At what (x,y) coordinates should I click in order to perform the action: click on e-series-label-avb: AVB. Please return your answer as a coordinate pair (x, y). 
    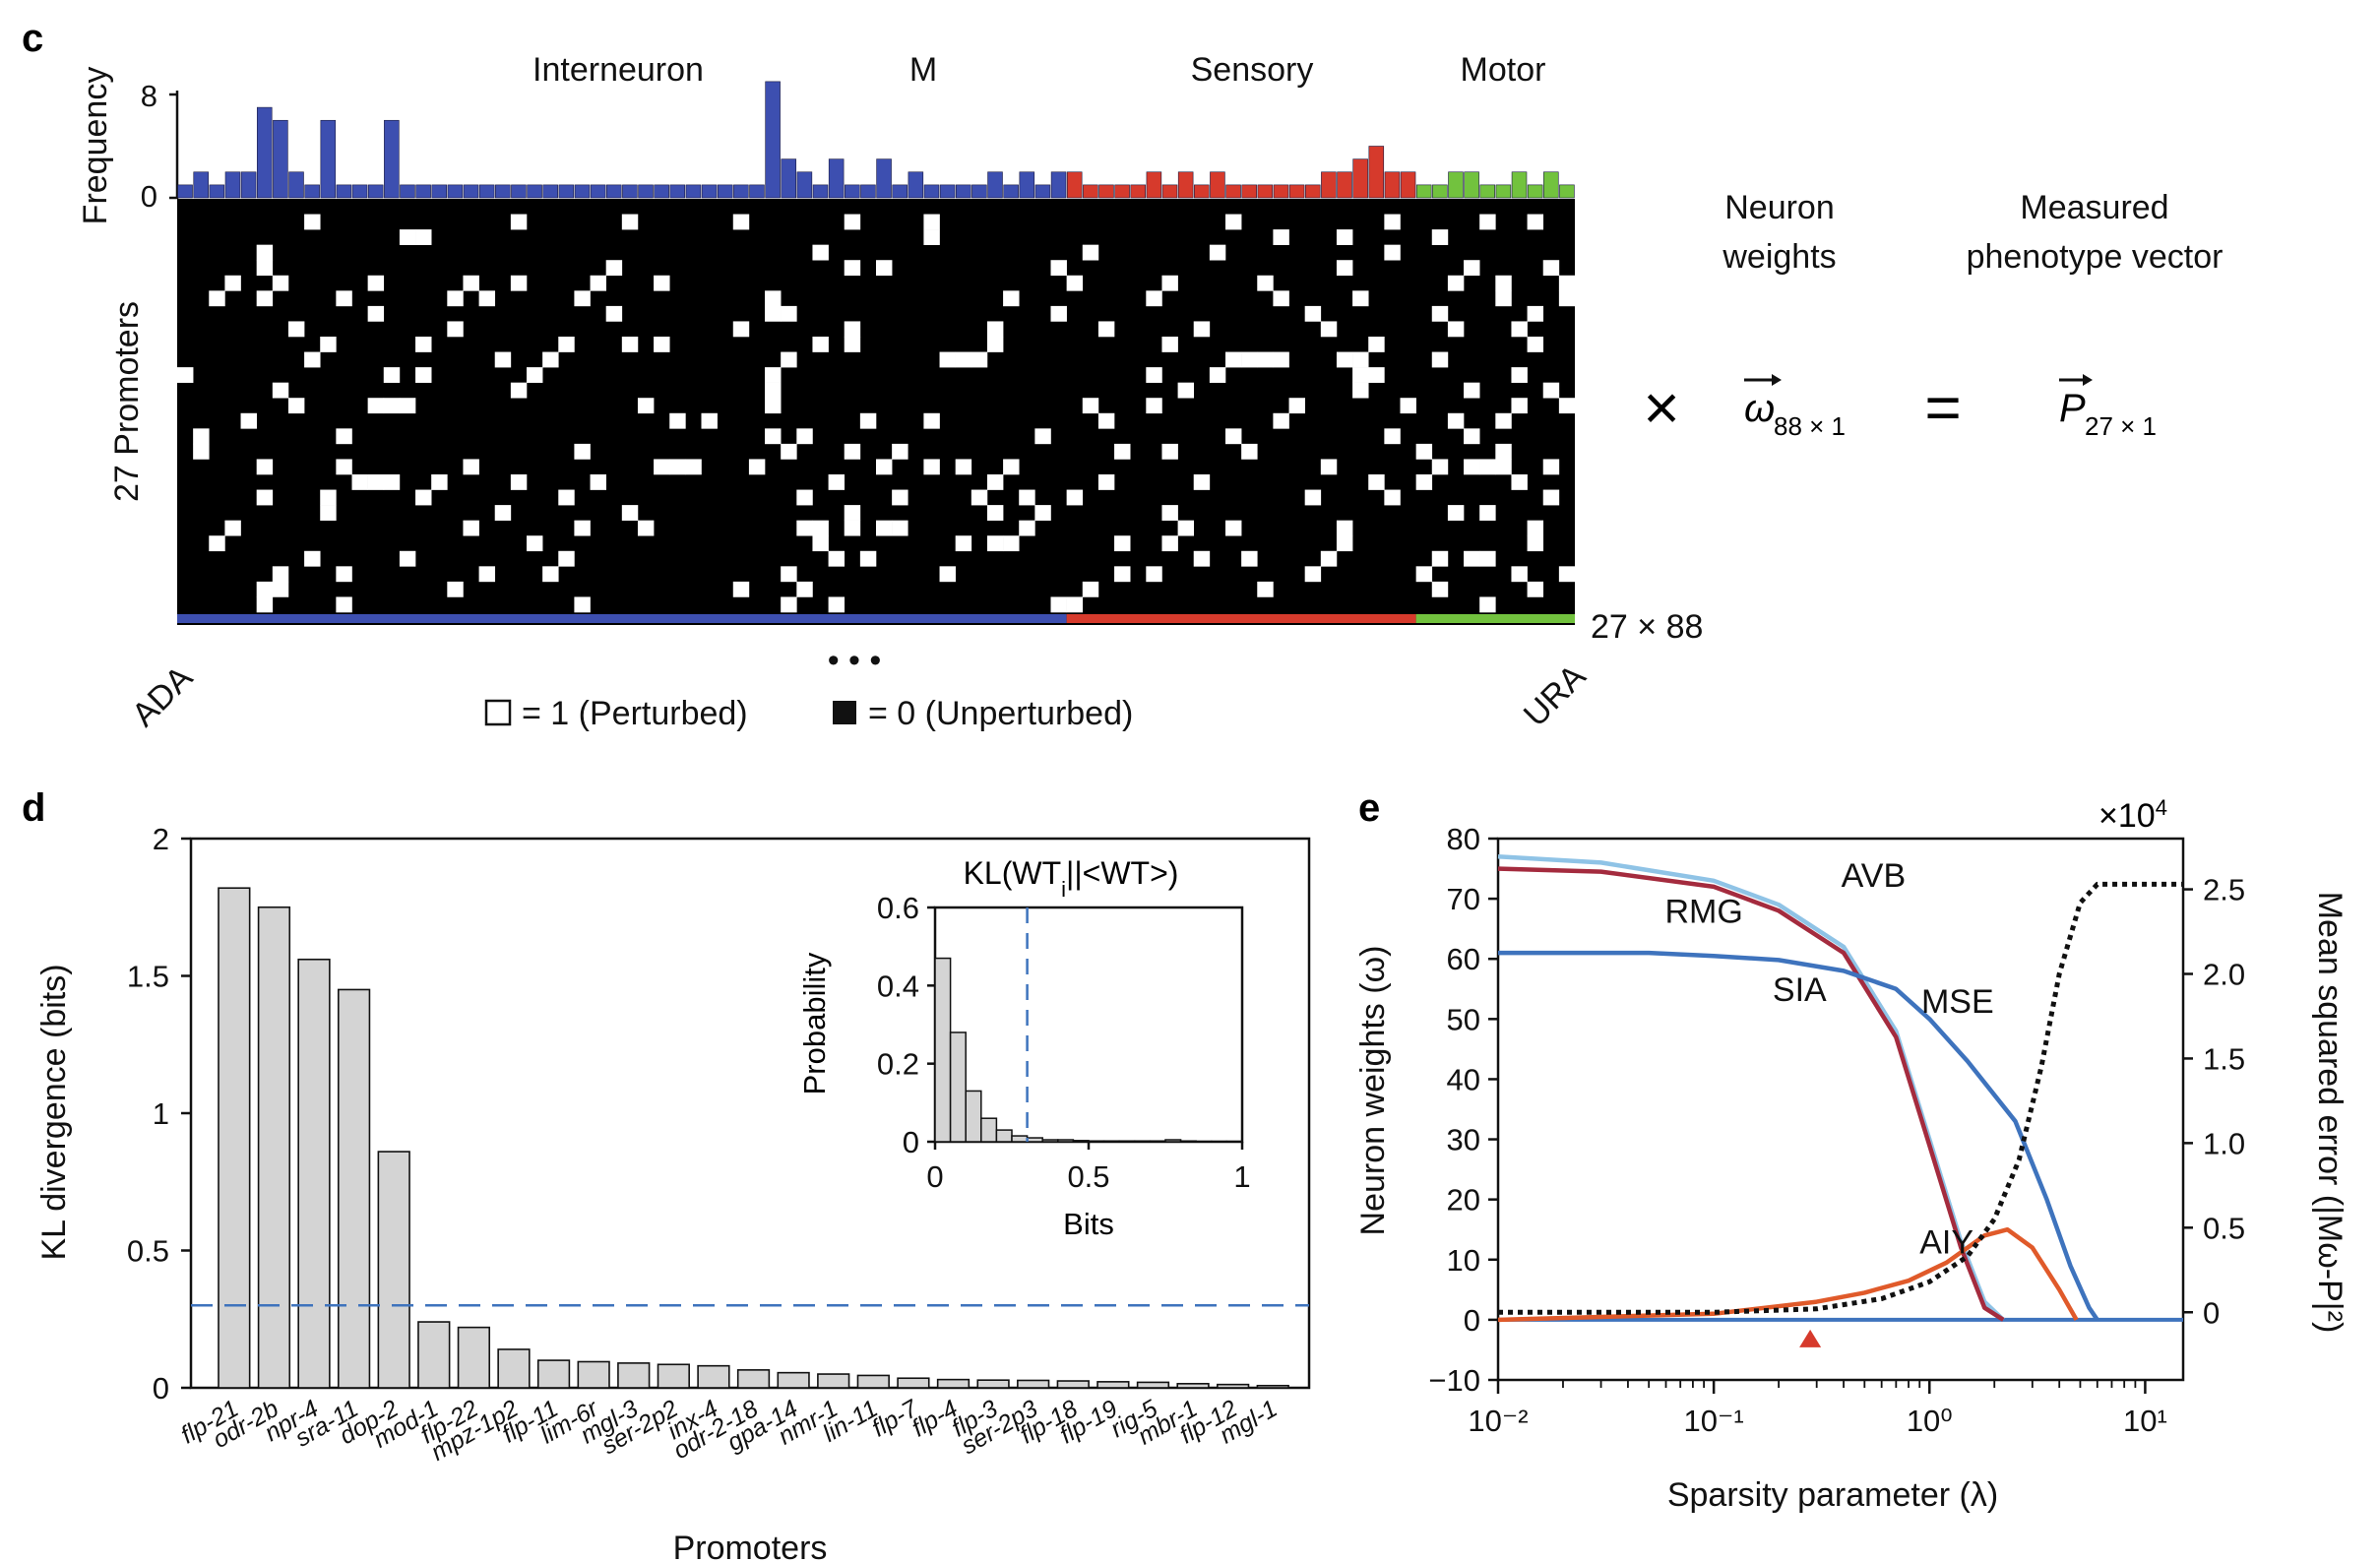
    Looking at the image, I should click on (1874, 876).